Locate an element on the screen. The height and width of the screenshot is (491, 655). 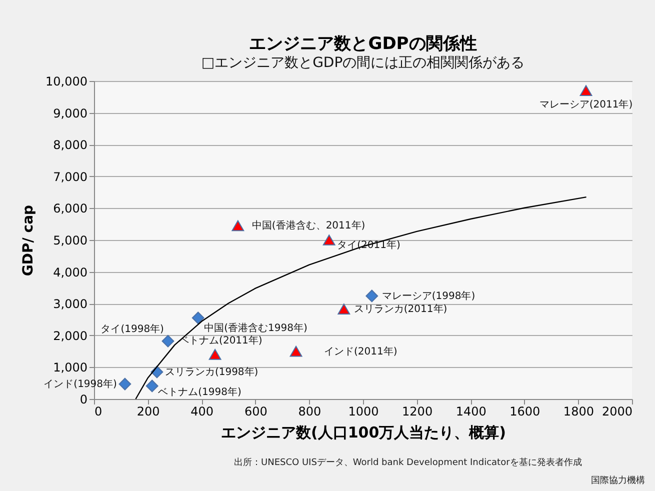
y-tick-label: 6,000 is located at coordinates (70, 209).